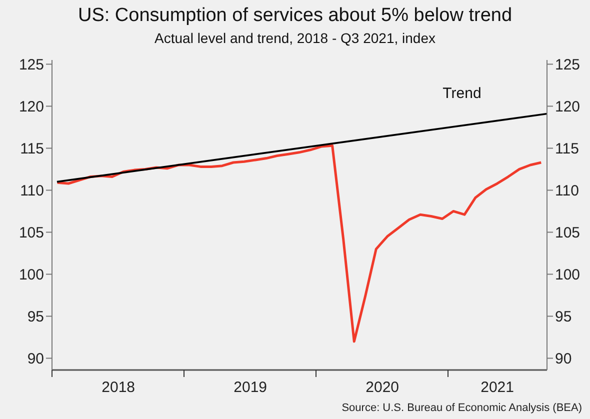 Image resolution: width=590 pixels, height=419 pixels. I want to click on chart-title: US: Consumption of services about 5% below trend, so click(295, 16).